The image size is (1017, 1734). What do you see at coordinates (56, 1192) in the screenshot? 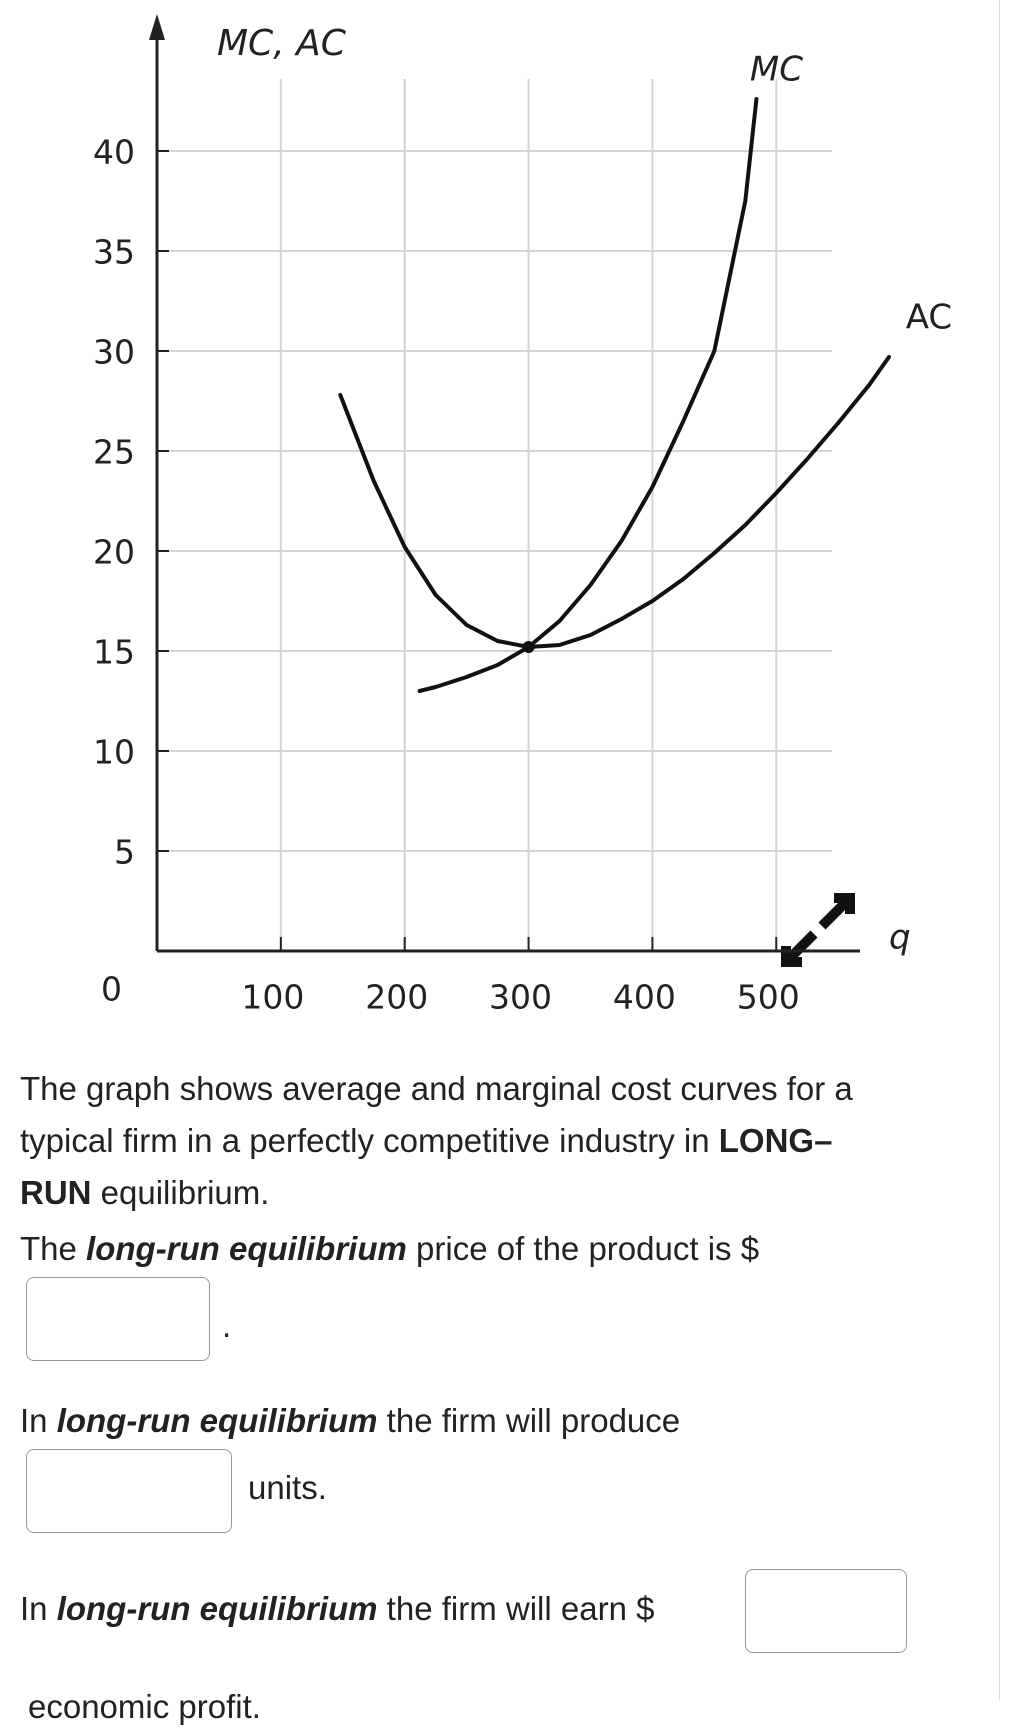
I see `text: RUN` at bounding box center [56, 1192].